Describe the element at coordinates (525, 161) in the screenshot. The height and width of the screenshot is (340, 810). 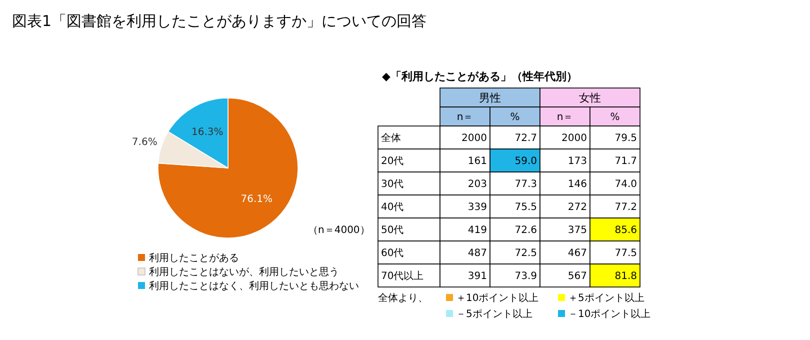
I see `data-label: 59.0` at that location.